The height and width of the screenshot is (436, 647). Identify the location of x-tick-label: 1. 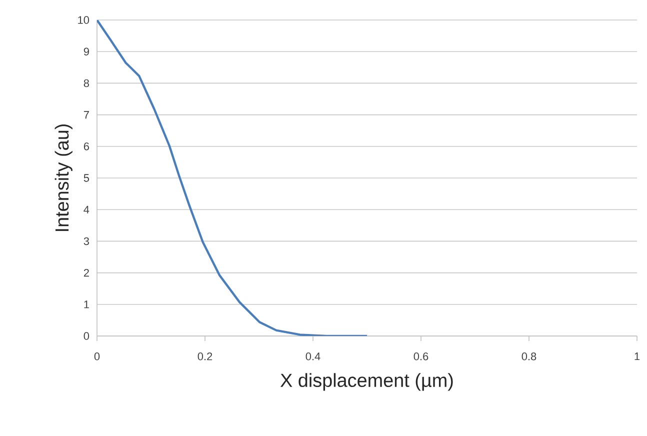
(637, 356).